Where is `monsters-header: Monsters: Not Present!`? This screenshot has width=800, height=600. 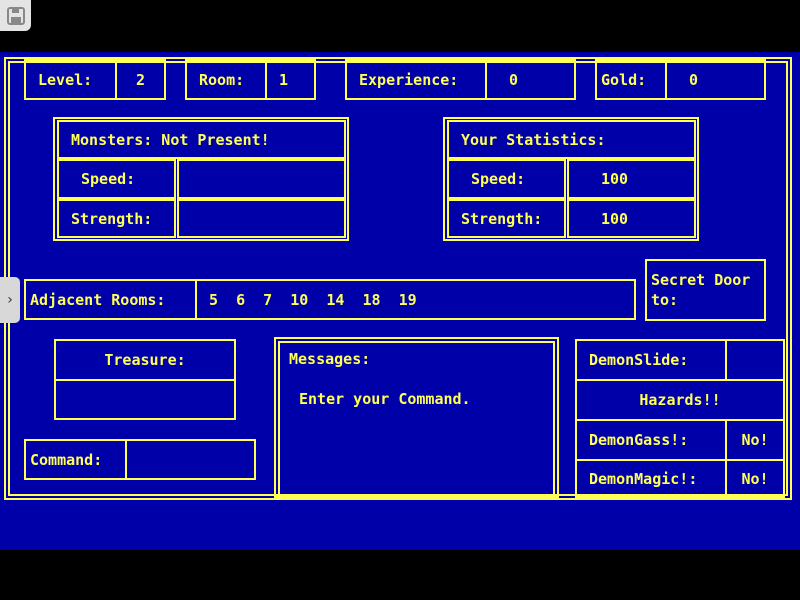 monsters-header: Monsters: Not Present! is located at coordinates (201, 139).